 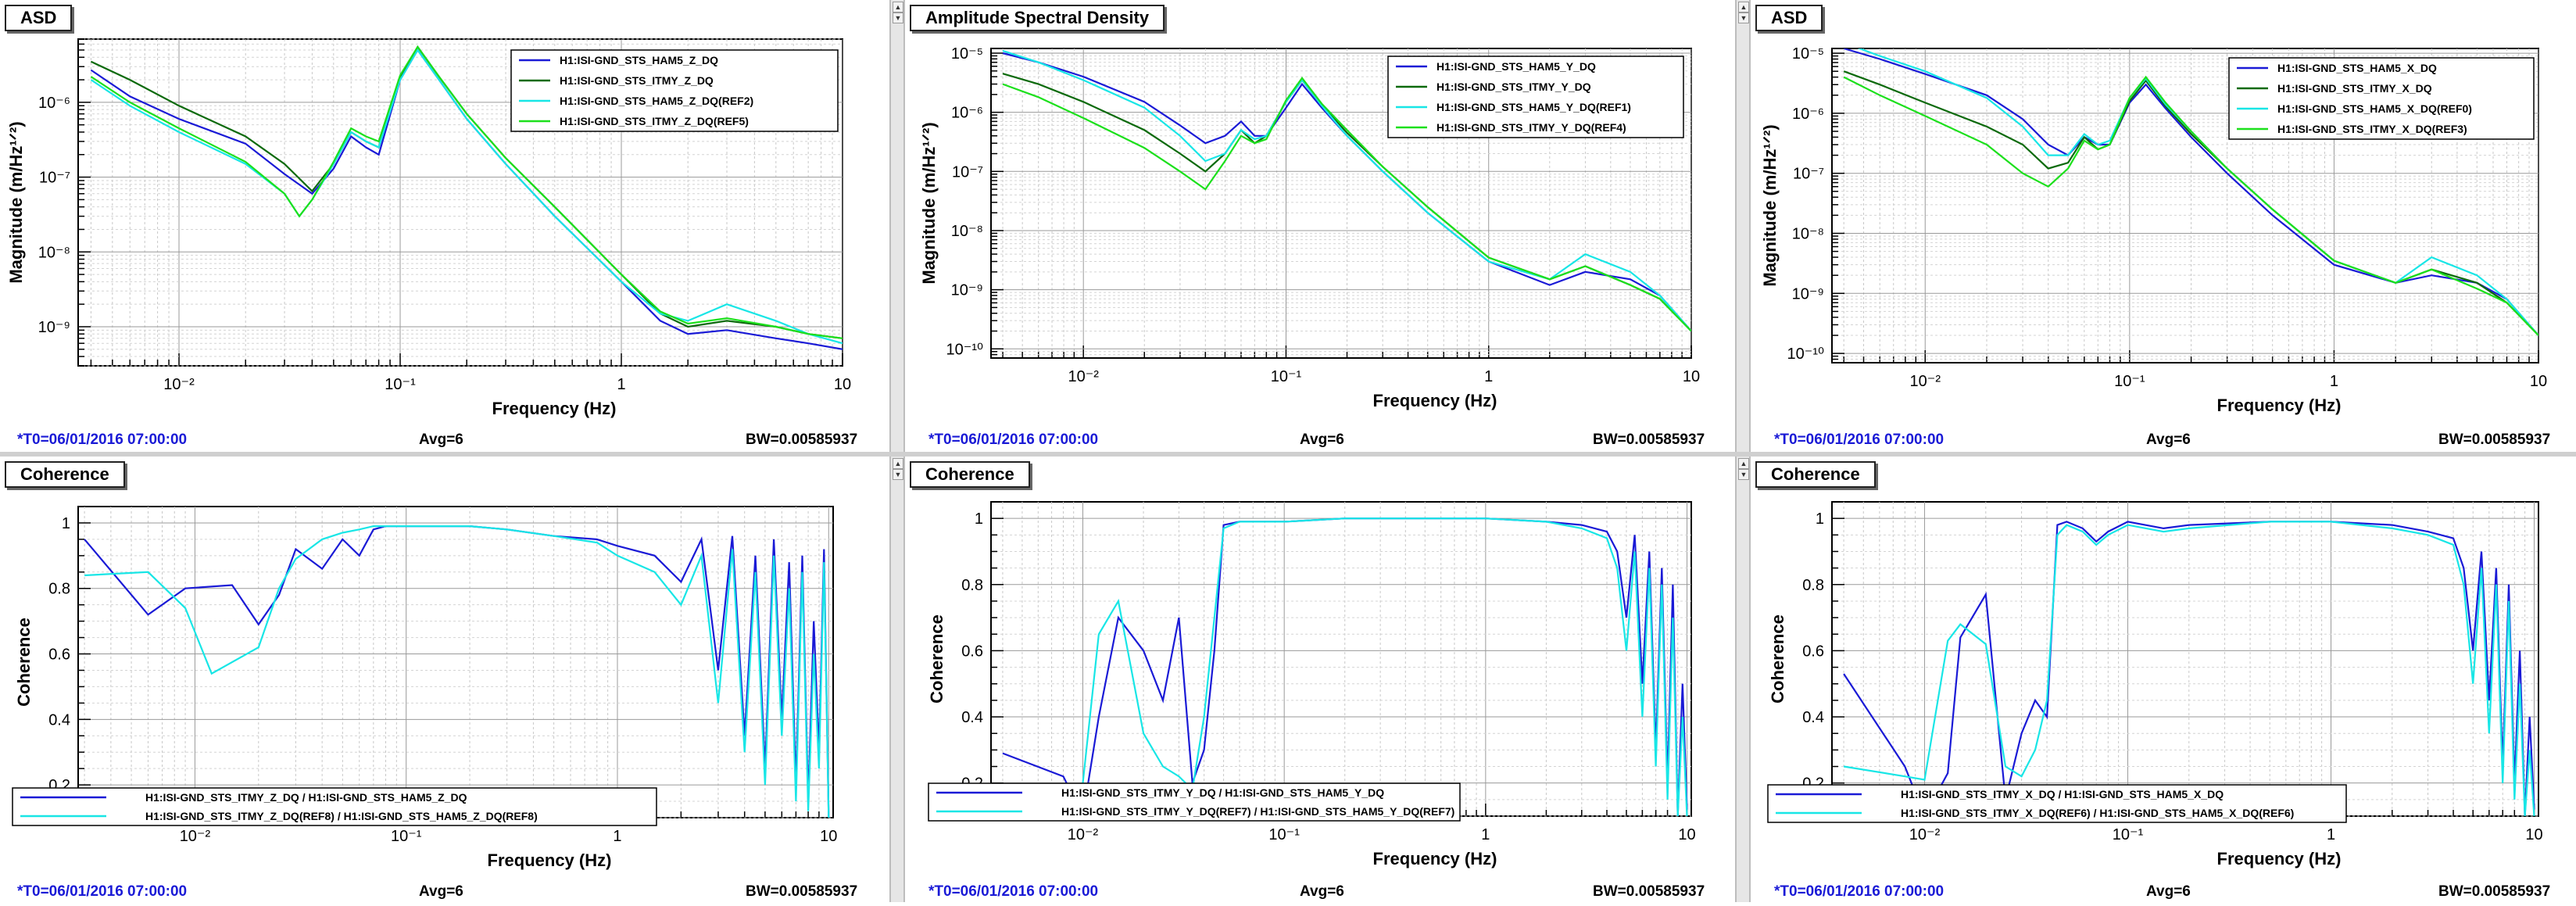 I want to click on legend-entry: H1:ISI-GND_STS_ITMY_Z_DQ, so click(x=637, y=80).